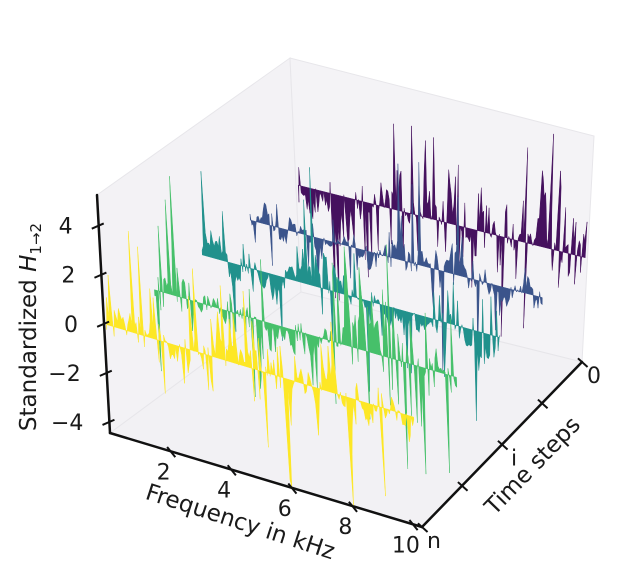  I want to click on y-tick-label: n, so click(434, 541).